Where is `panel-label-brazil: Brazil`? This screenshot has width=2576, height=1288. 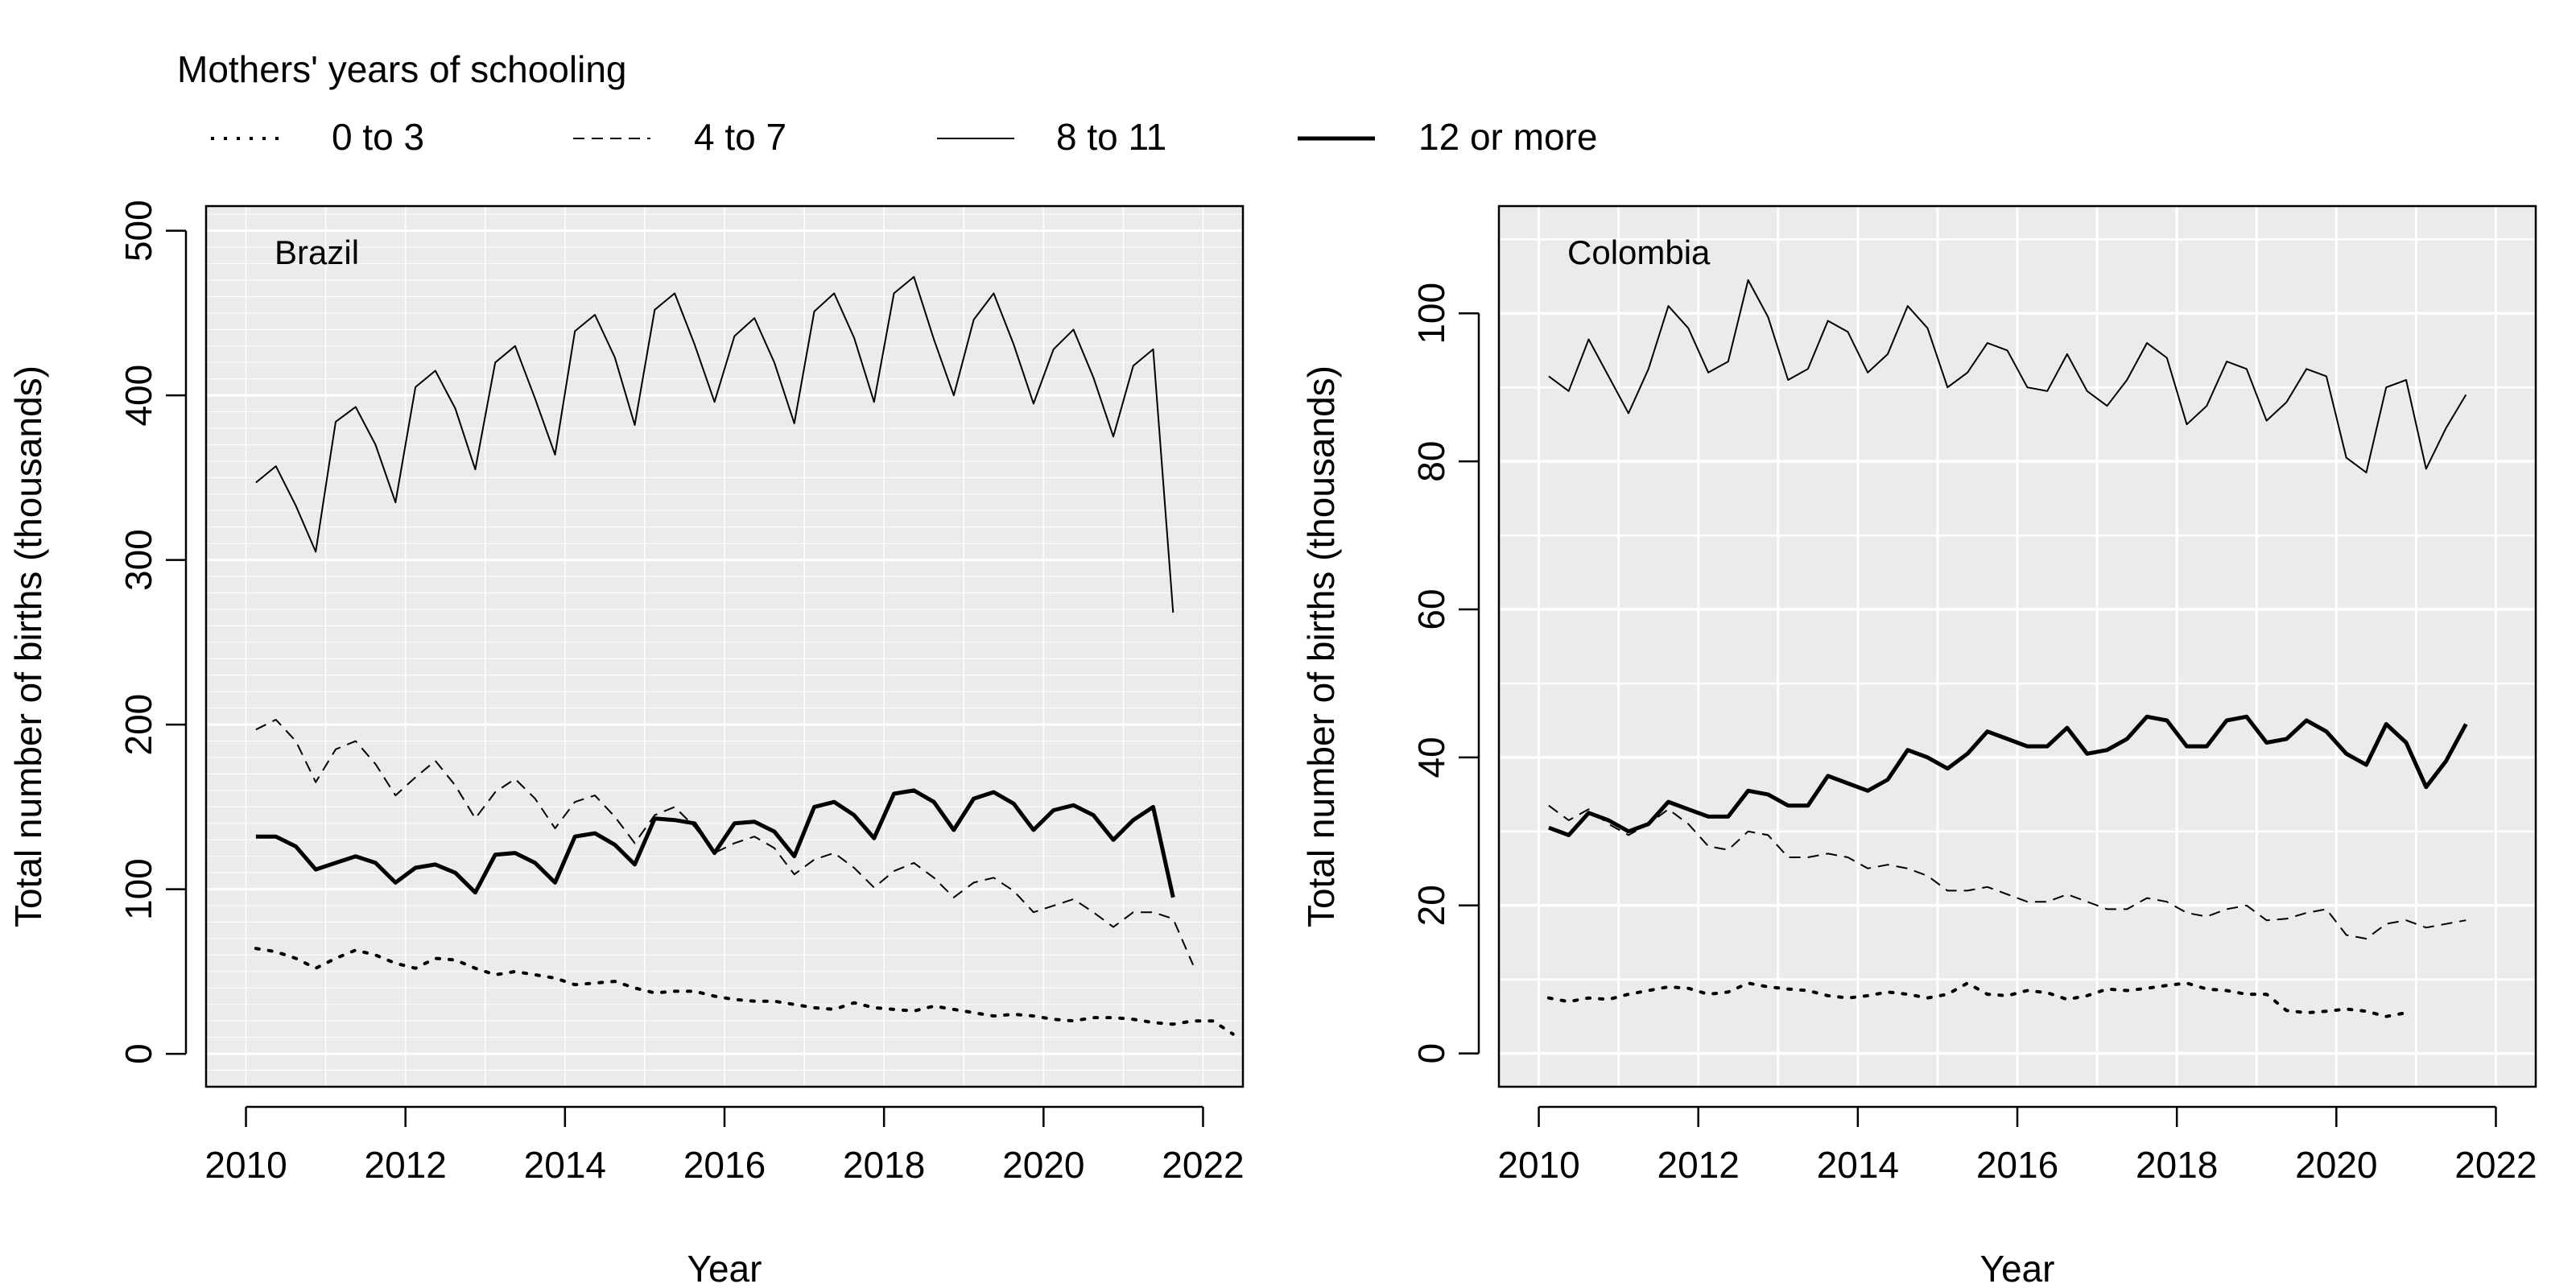 panel-label-brazil: Brazil is located at coordinates (317, 252).